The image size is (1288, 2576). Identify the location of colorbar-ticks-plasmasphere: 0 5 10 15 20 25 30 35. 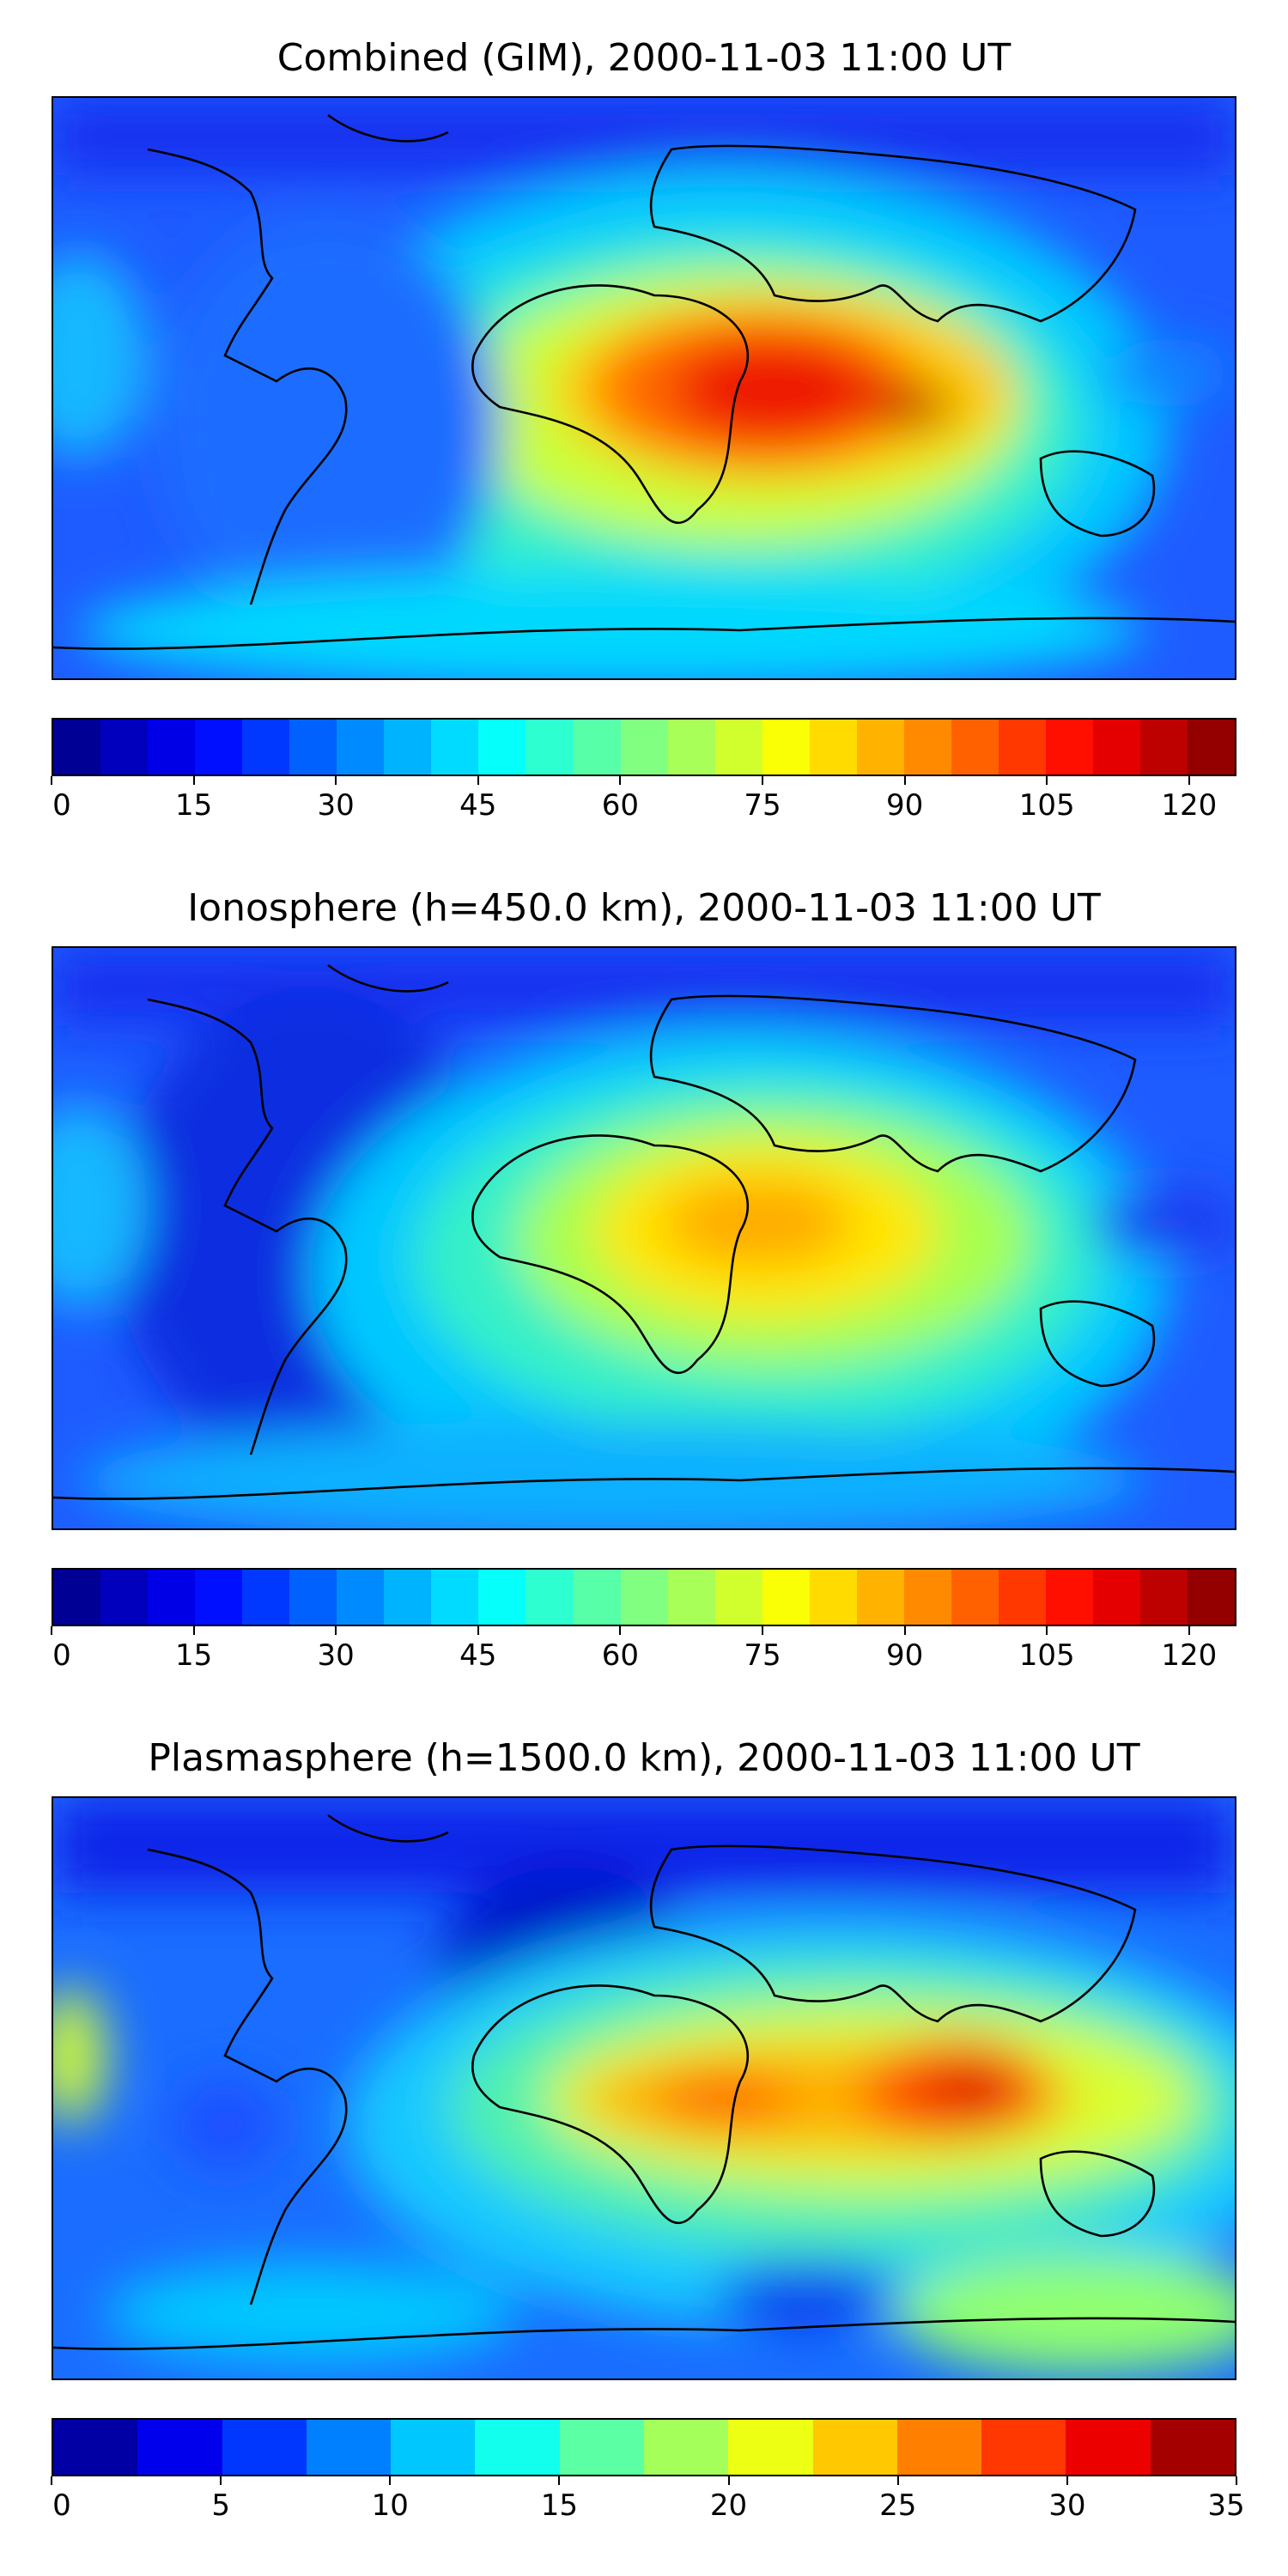
(648, 2502).